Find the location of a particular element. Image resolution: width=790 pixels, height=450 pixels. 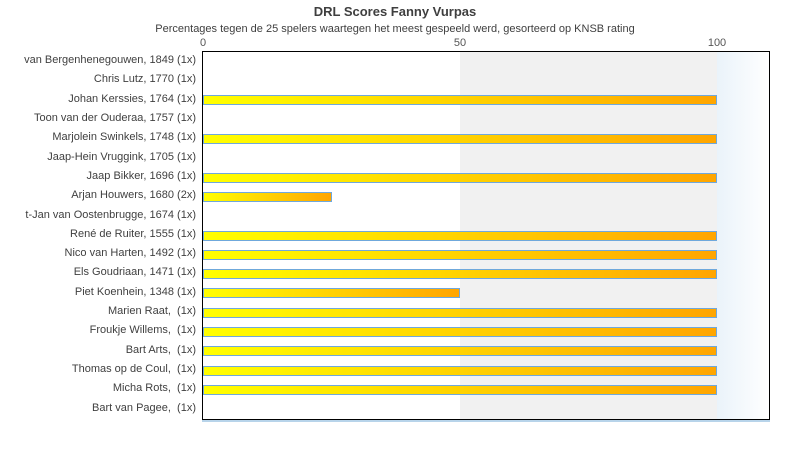

category-label: van Bergenhenegouwen, 1849 (1x) is located at coordinates (110, 60).